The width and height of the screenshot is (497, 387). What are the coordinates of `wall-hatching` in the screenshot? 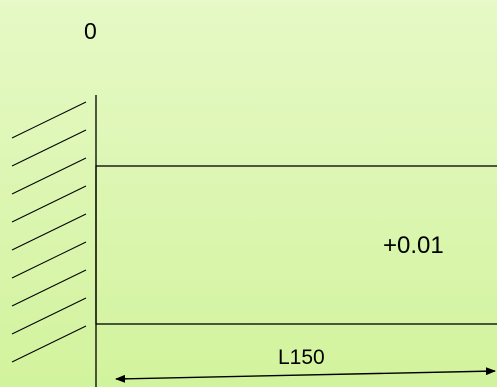 It's located at (49, 232).